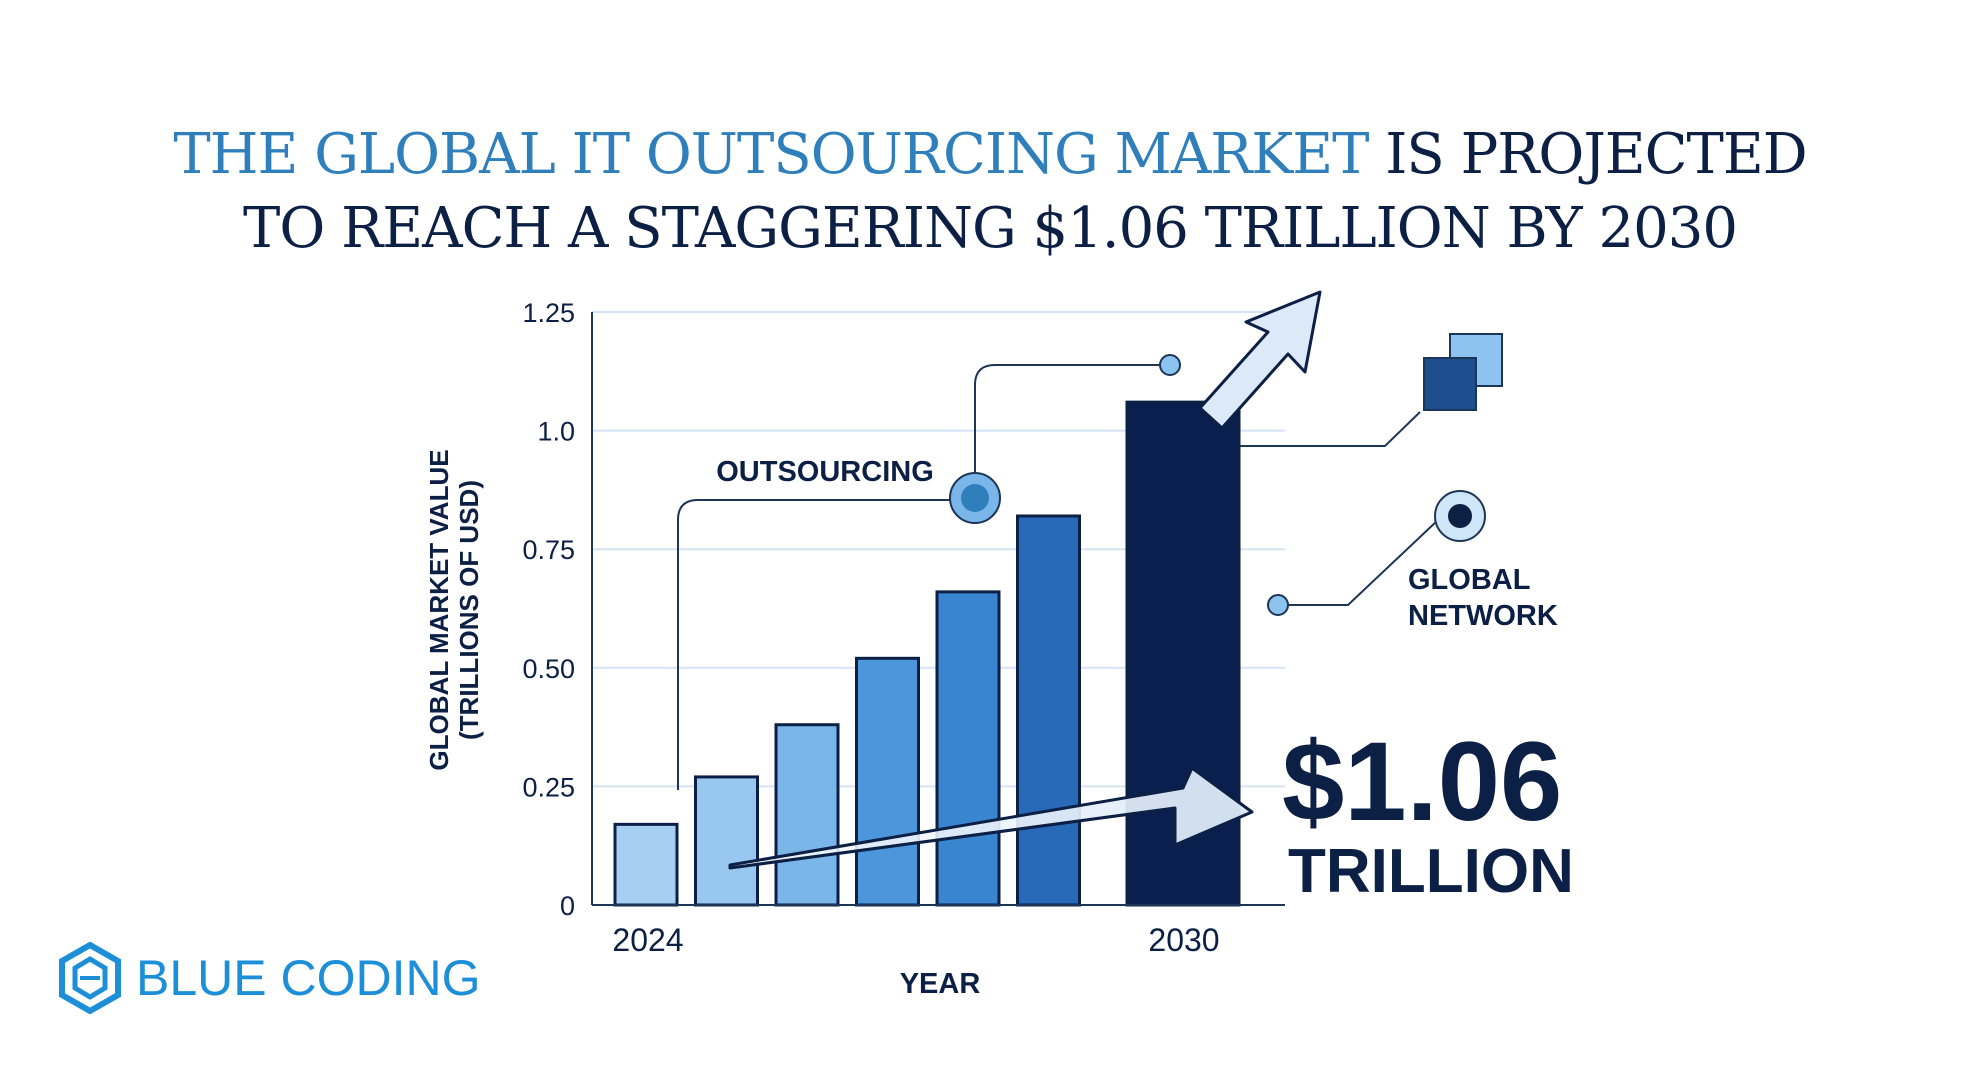  What do you see at coordinates (1325, 429) in the screenshot?
I see `connector-squares` at bounding box center [1325, 429].